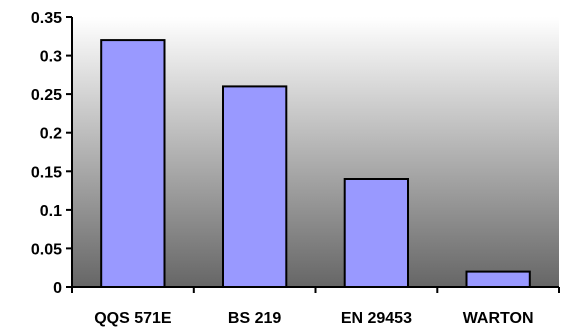 The width and height of the screenshot is (562, 327). What do you see at coordinates (46, 249) in the screenshot?
I see `y-tick-label: 0.05` at bounding box center [46, 249].